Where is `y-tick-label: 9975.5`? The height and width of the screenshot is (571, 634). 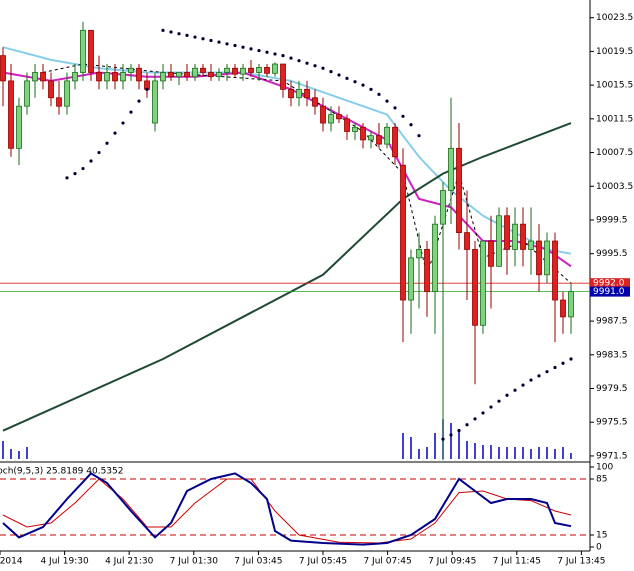
y-tick-label: 9975.5 is located at coordinates (612, 423).